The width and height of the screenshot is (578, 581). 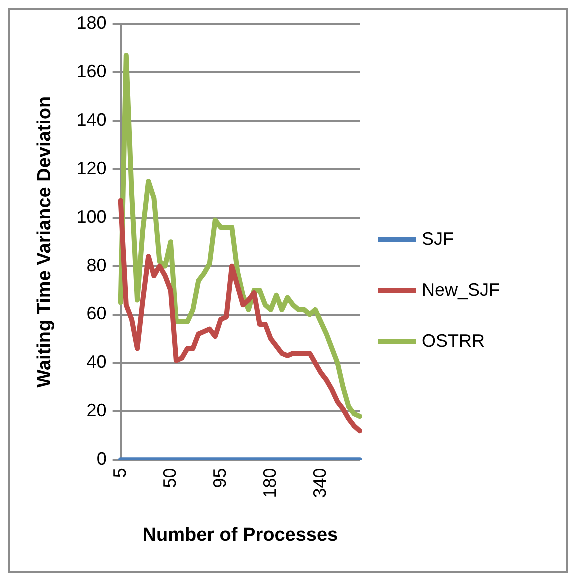 What do you see at coordinates (45, 242) in the screenshot?
I see `y-axis-title: Waiting Time Variance Deviation` at bounding box center [45, 242].